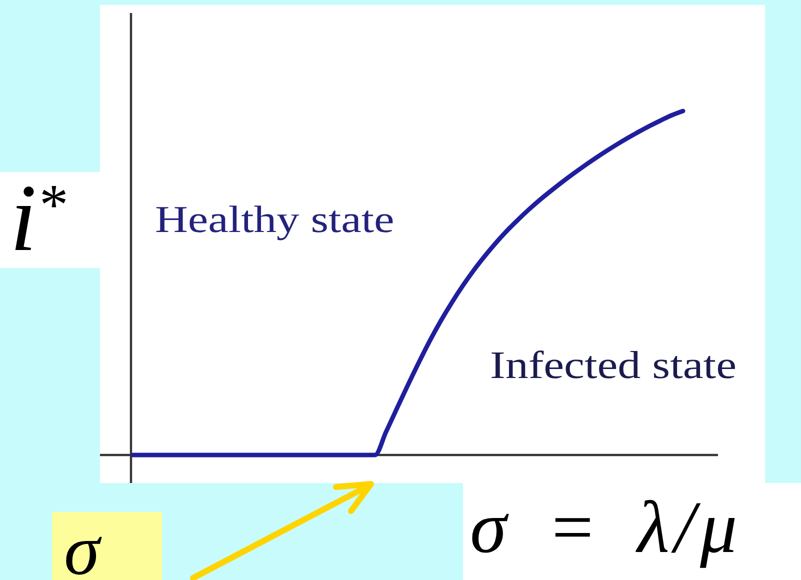 The image size is (801, 580). I want to click on y-axis-title: i$^{*}$, so click(38, 217).